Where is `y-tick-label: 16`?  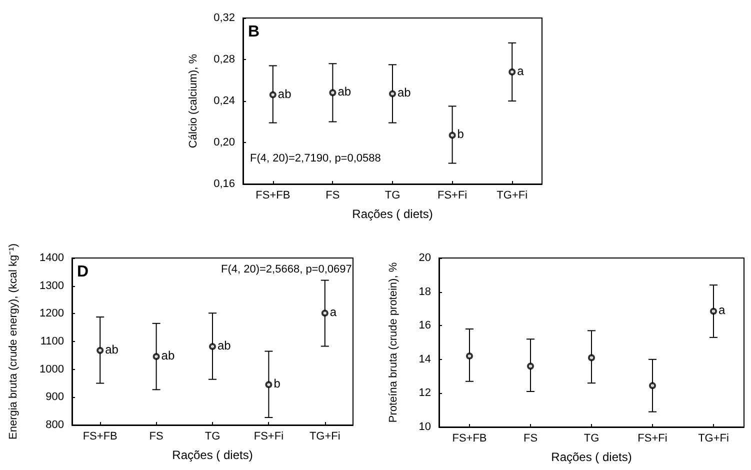 y-tick-label: 16 is located at coordinates (424, 326).